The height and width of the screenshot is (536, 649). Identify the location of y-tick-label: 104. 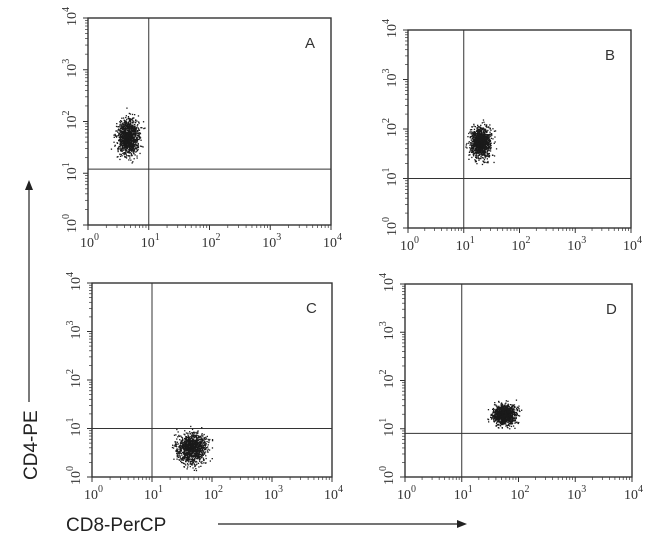
(387, 282).